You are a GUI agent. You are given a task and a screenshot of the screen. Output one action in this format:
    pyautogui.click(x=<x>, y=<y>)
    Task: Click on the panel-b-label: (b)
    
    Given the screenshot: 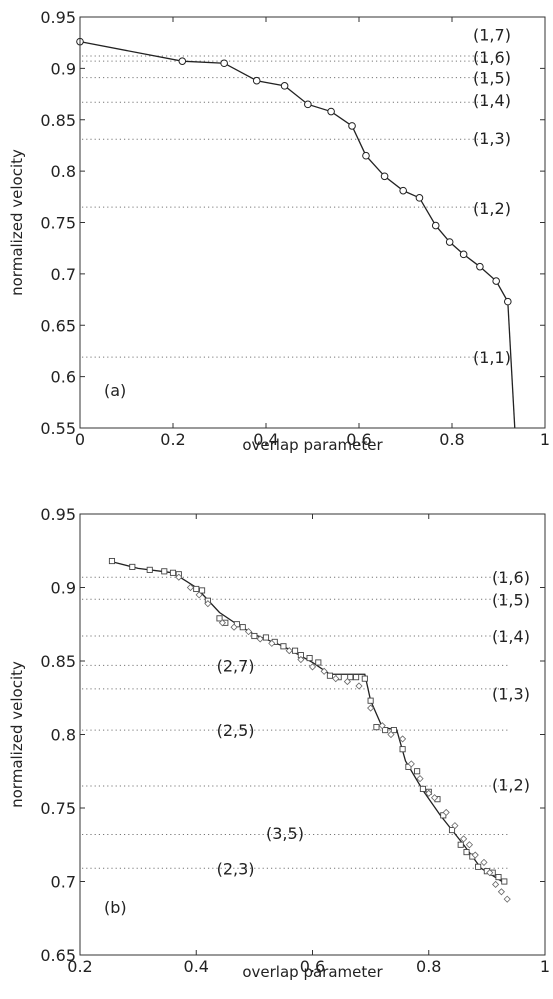 What is the action you would take?
    pyautogui.click(x=115, y=907)
    